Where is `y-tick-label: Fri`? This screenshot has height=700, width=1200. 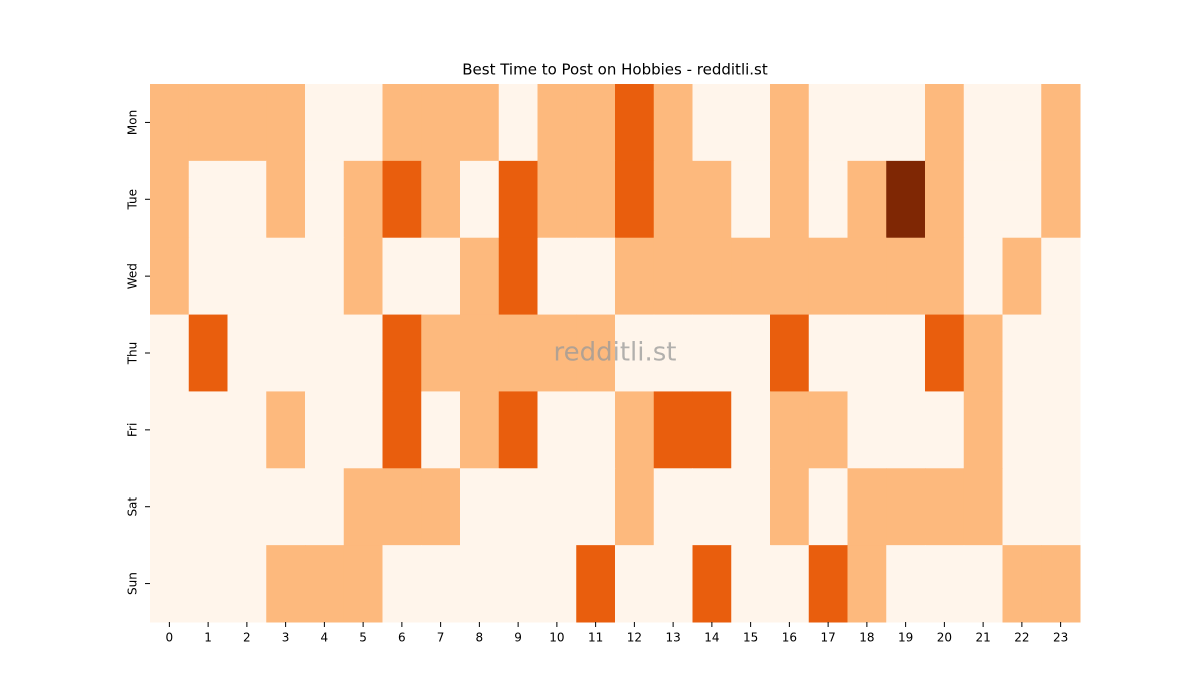
y-tick-label: Fri is located at coordinates (133, 430).